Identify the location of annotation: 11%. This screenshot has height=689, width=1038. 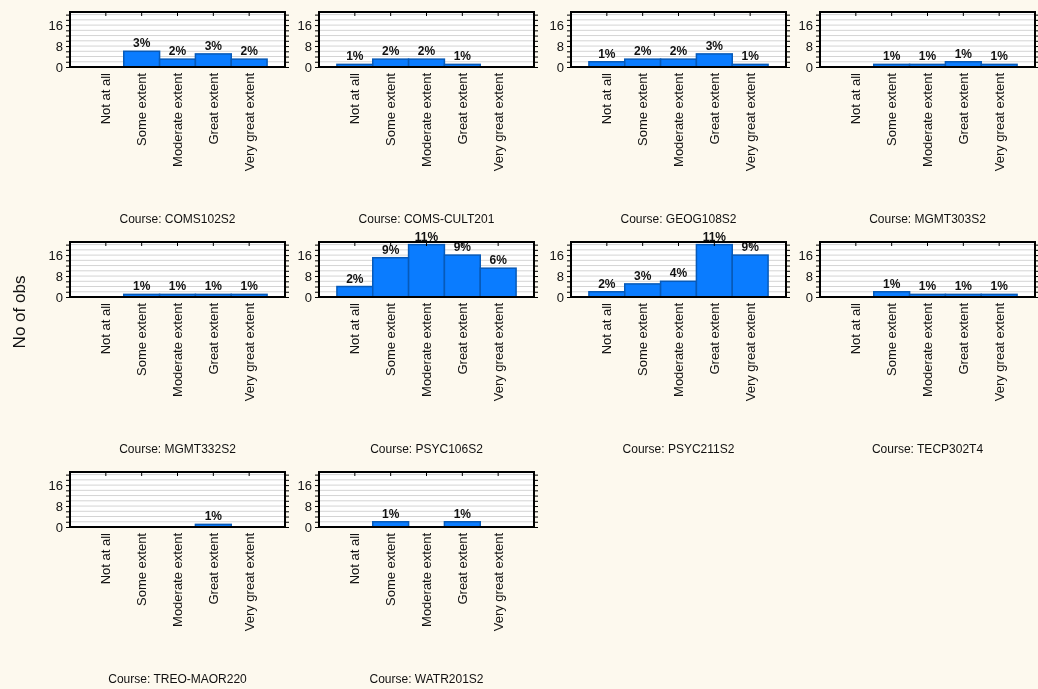
(714, 236).